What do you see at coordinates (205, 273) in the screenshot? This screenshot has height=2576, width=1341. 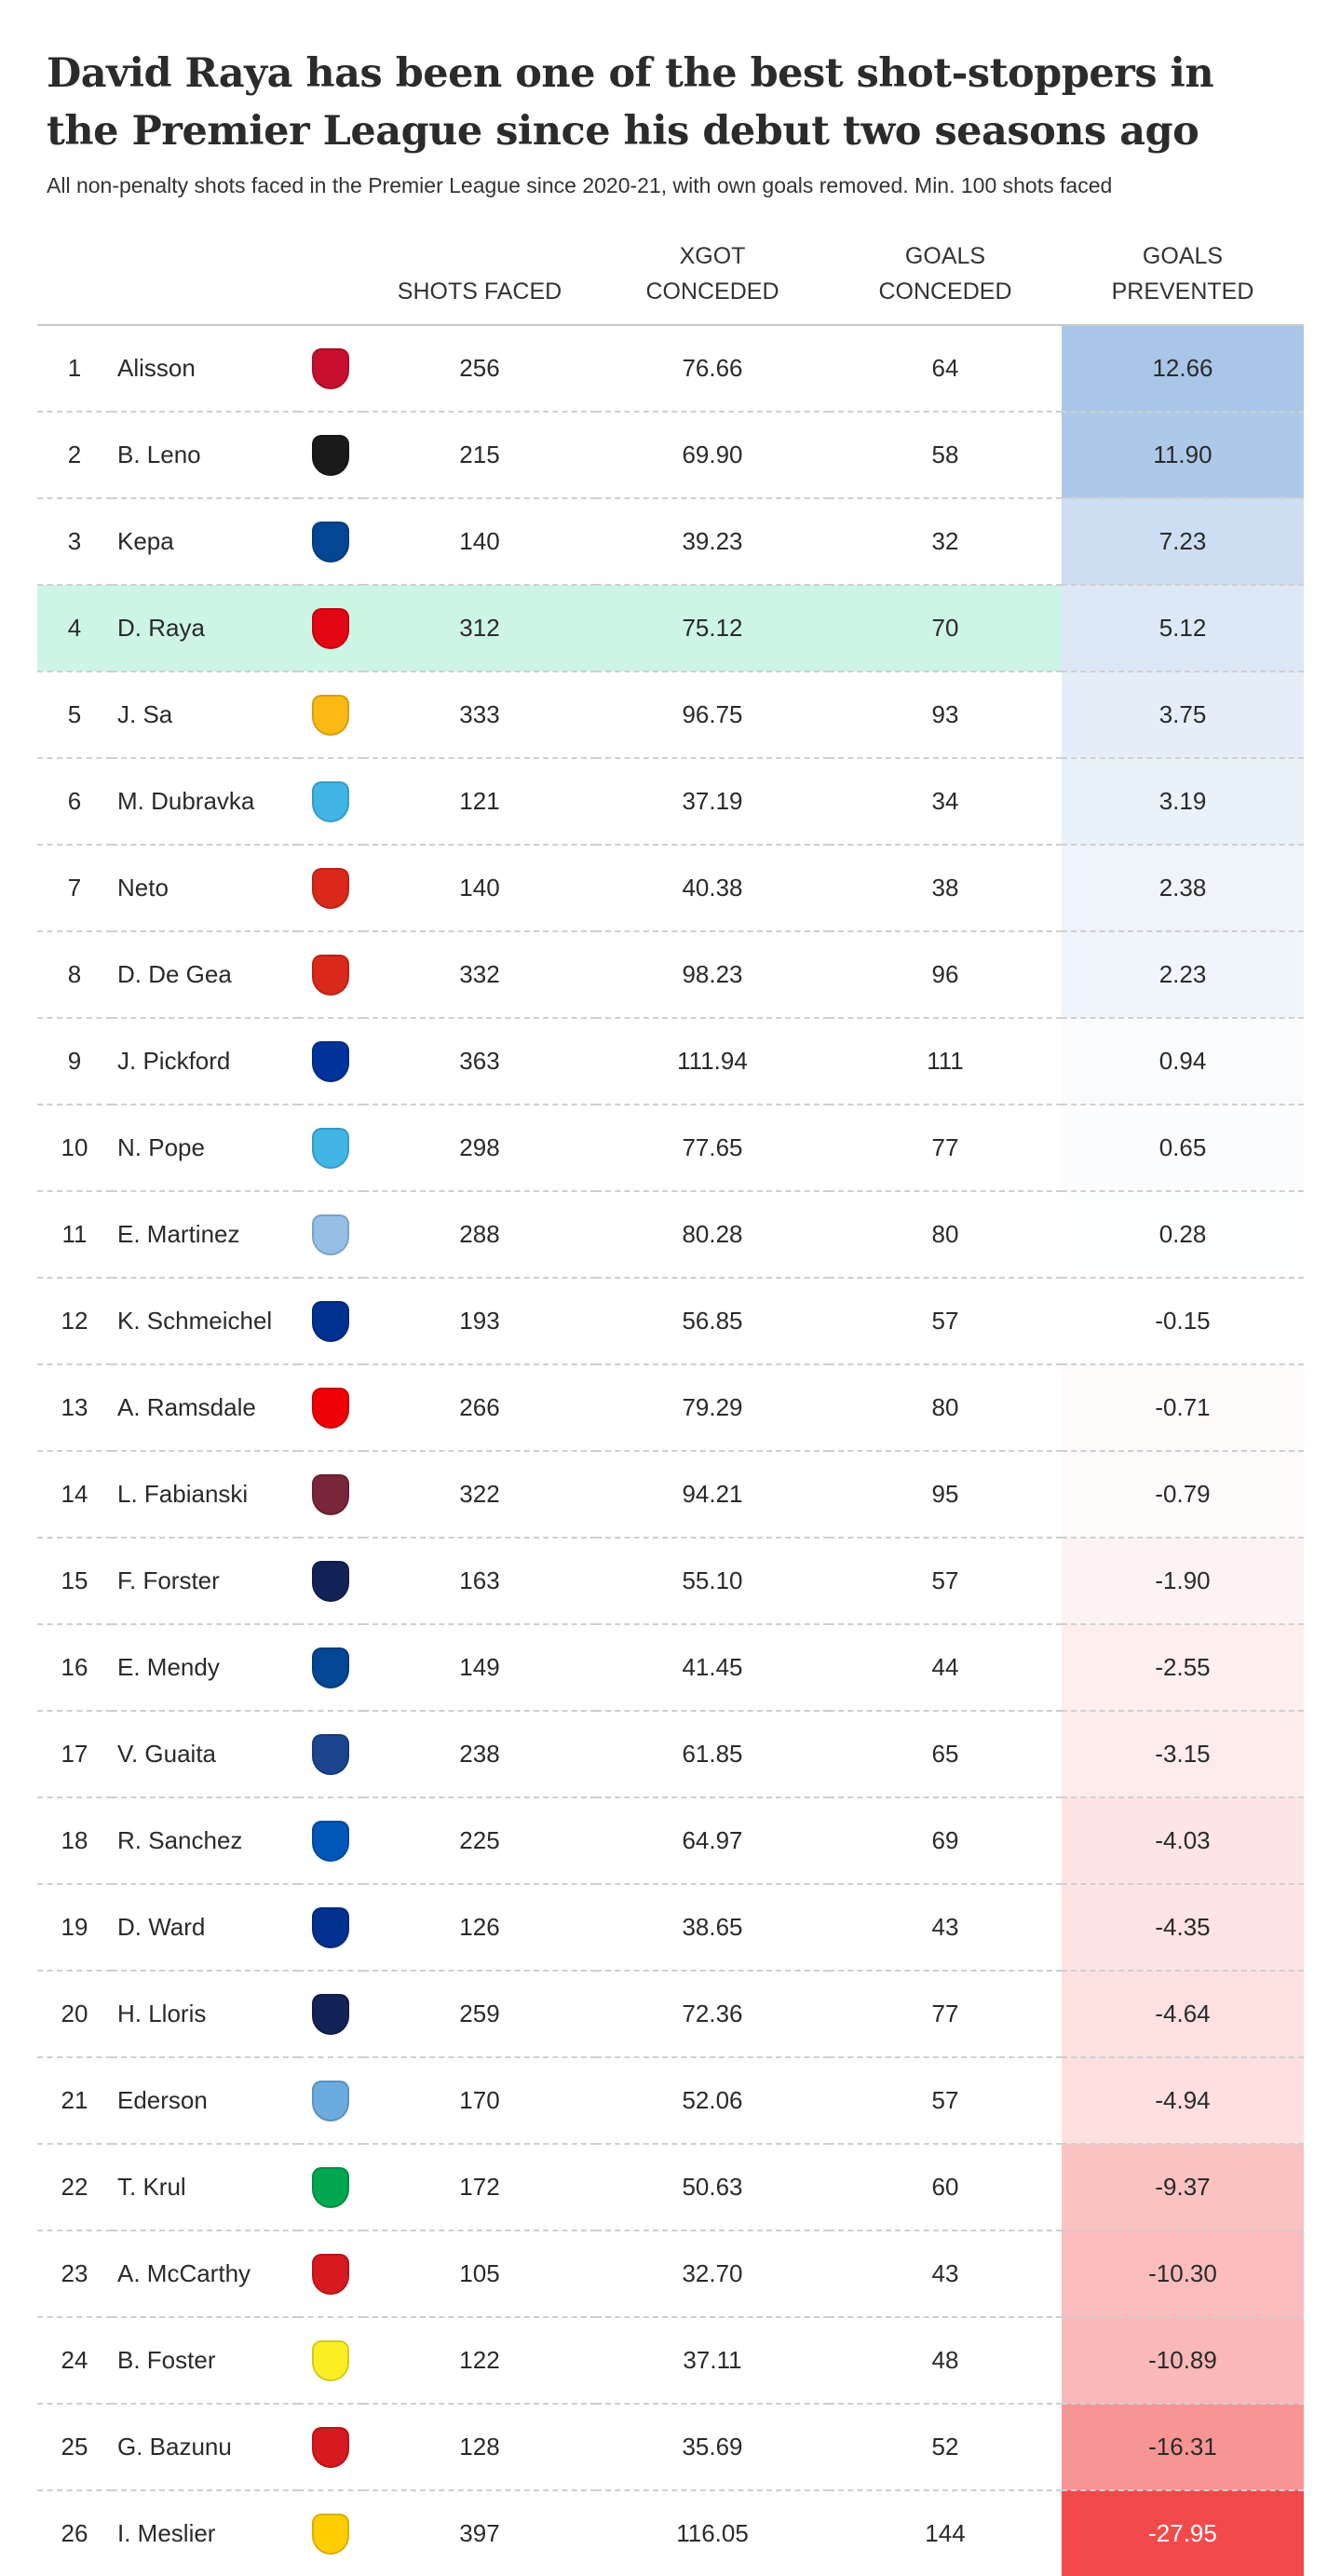 I see `name-header` at bounding box center [205, 273].